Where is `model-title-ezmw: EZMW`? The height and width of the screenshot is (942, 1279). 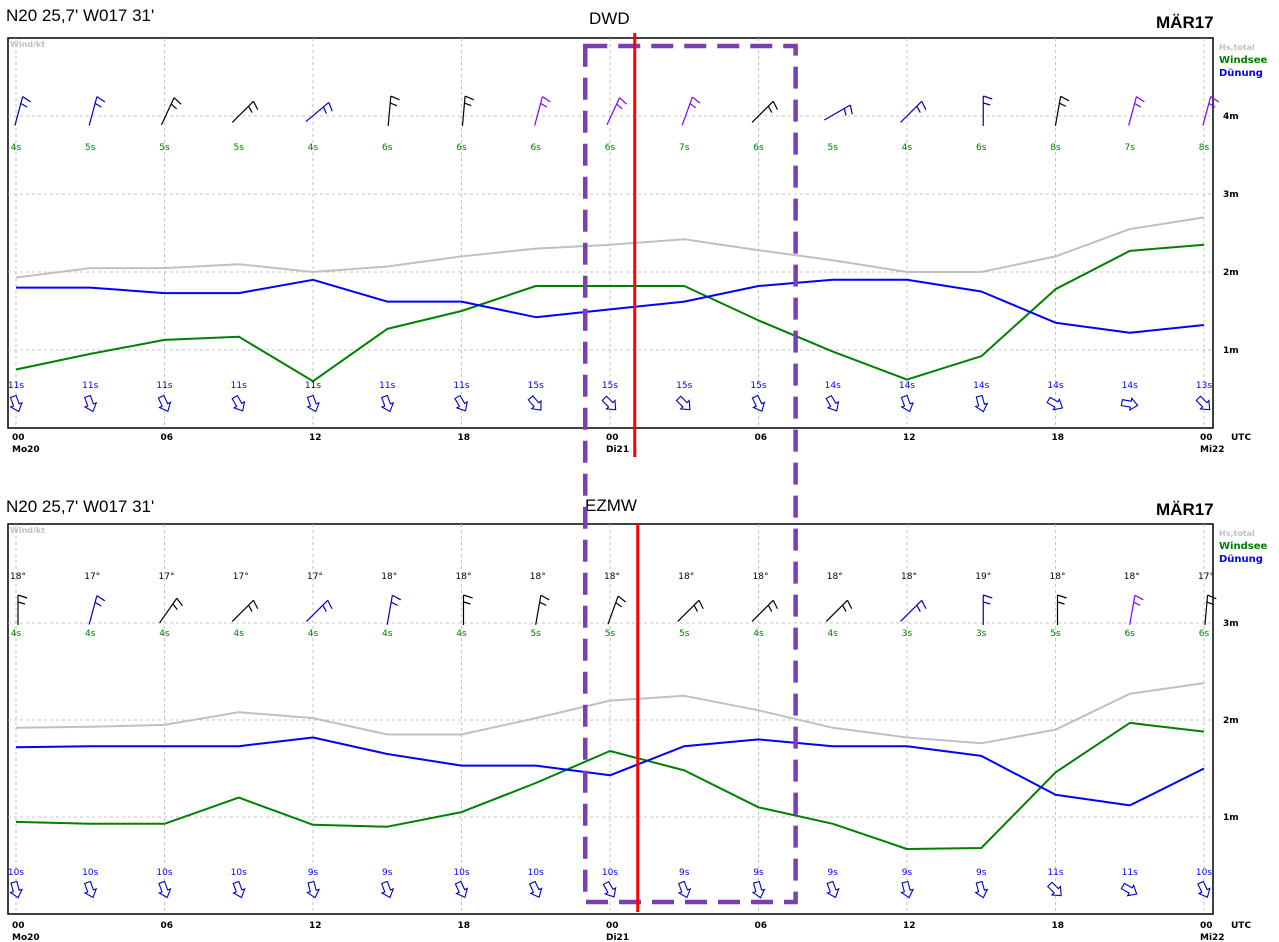
model-title-ezmw: EZMW is located at coordinates (611, 505).